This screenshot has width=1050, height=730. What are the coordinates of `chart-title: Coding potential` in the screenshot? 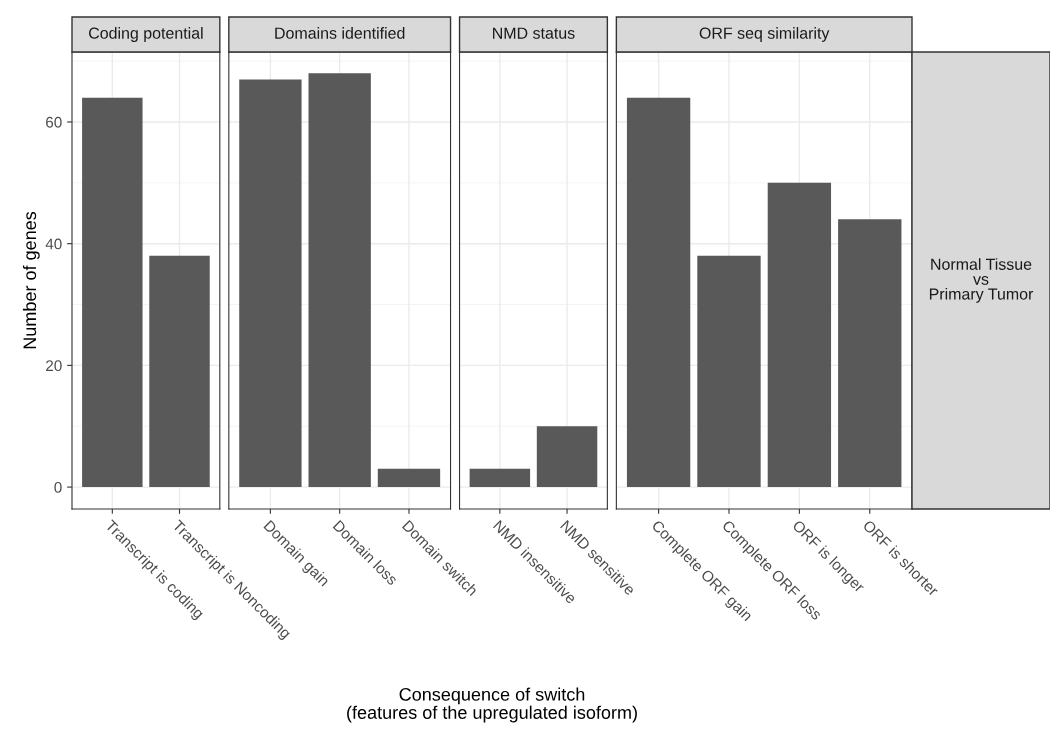 It's located at (146, 34).